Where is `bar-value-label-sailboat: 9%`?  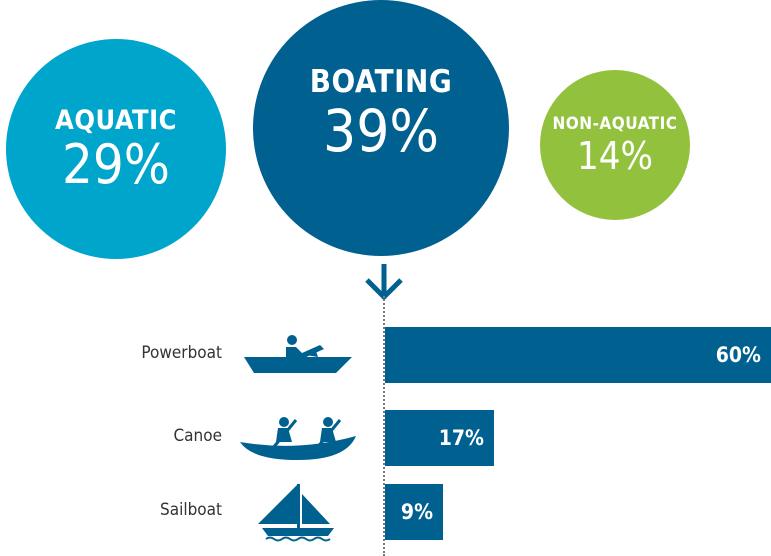
bar-value-label-sailboat: 9% is located at coordinates (416, 512).